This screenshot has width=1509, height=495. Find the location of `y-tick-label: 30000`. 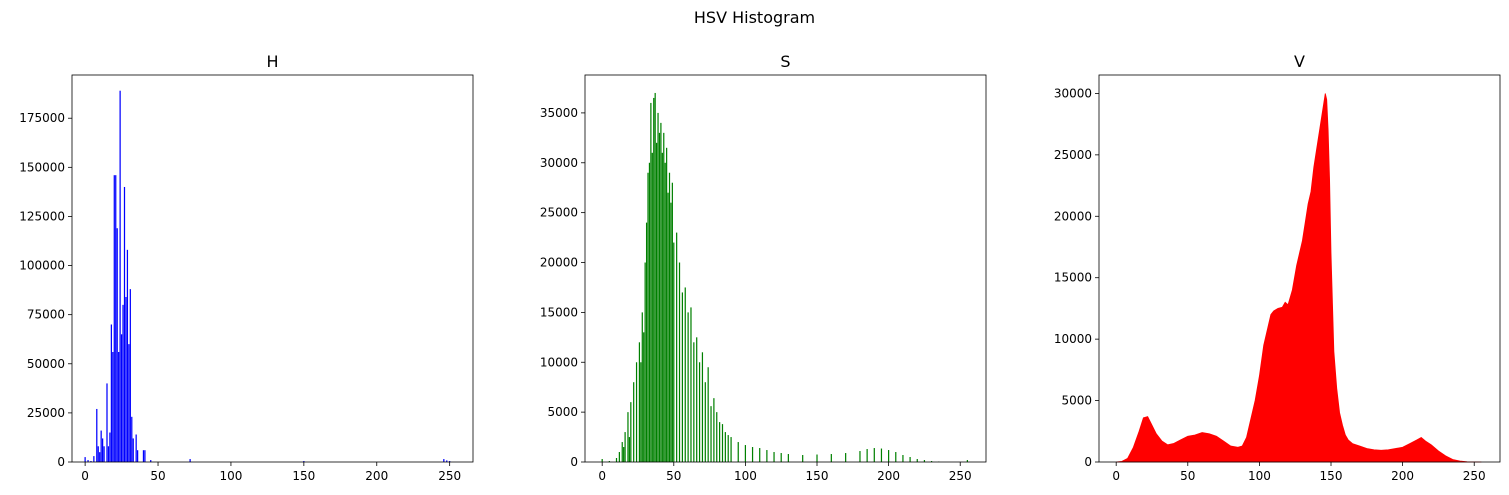

y-tick-label: 30000 is located at coordinates (1073, 93).